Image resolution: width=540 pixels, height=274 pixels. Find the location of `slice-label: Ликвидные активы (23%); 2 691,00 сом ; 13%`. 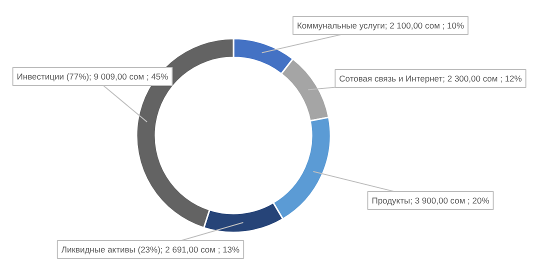

slice-label: Ликвидные активы (23%); 2 691,00 сом ; 13% is located at coordinates (150, 249).